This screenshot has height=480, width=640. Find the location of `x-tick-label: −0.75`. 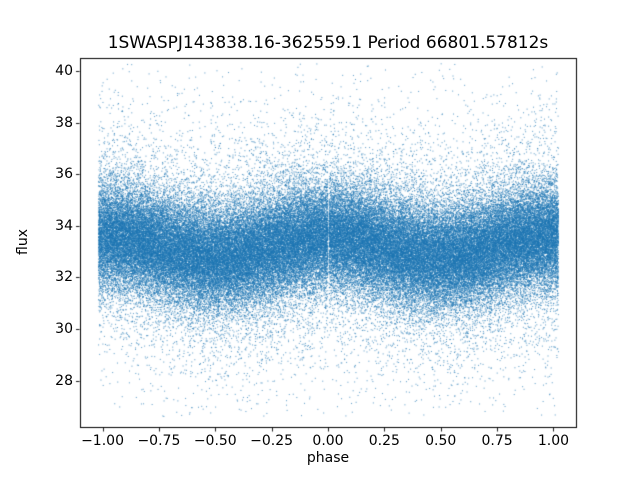

x-tick-label: −0.75 is located at coordinates (159, 441).